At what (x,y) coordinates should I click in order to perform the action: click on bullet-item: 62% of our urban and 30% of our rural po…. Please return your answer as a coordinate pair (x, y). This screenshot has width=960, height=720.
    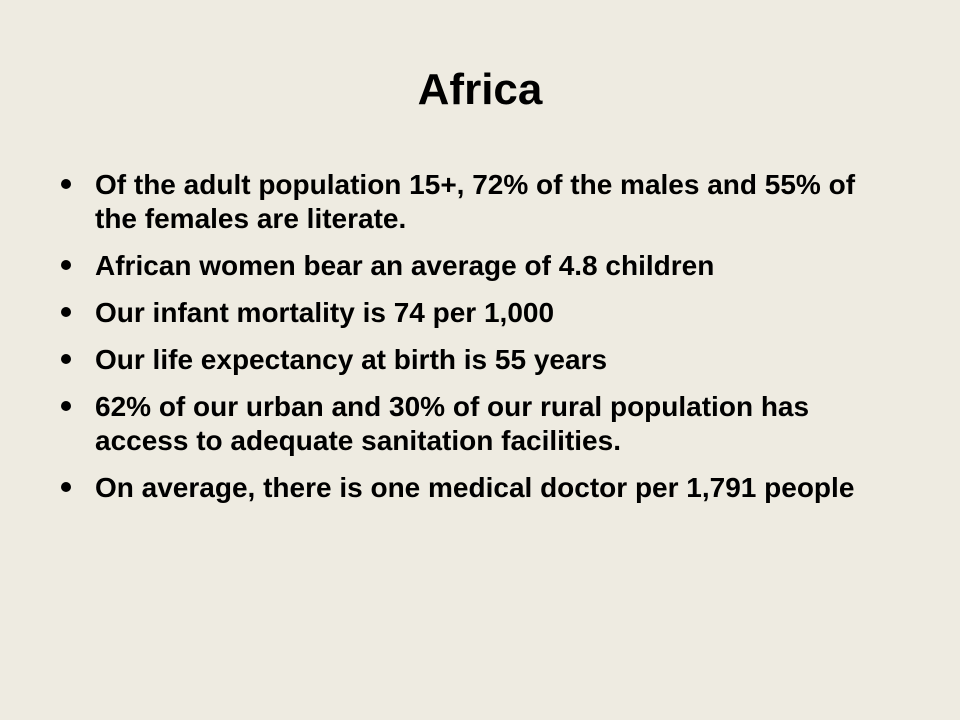
    Looking at the image, I should click on (478, 424).